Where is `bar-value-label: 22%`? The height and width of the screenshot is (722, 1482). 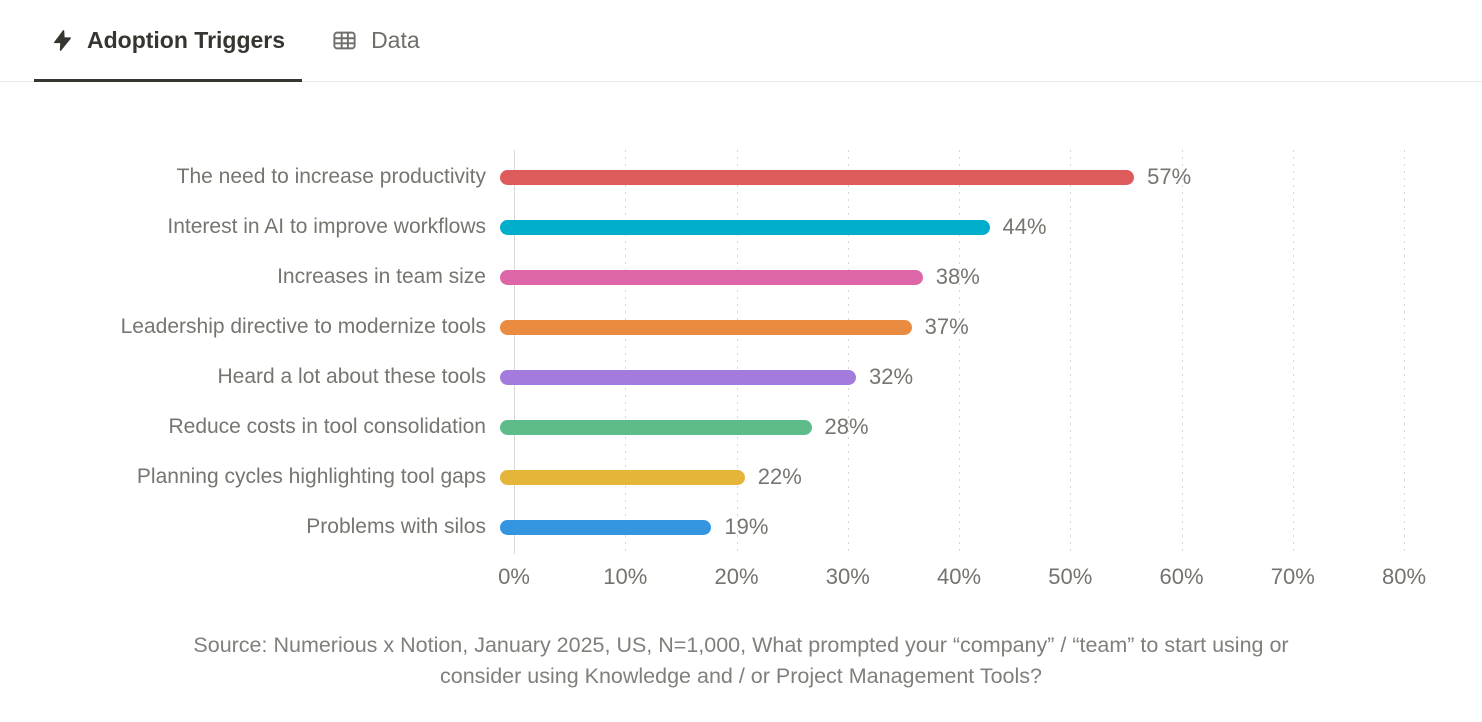
bar-value-label: 22% is located at coordinates (779, 476).